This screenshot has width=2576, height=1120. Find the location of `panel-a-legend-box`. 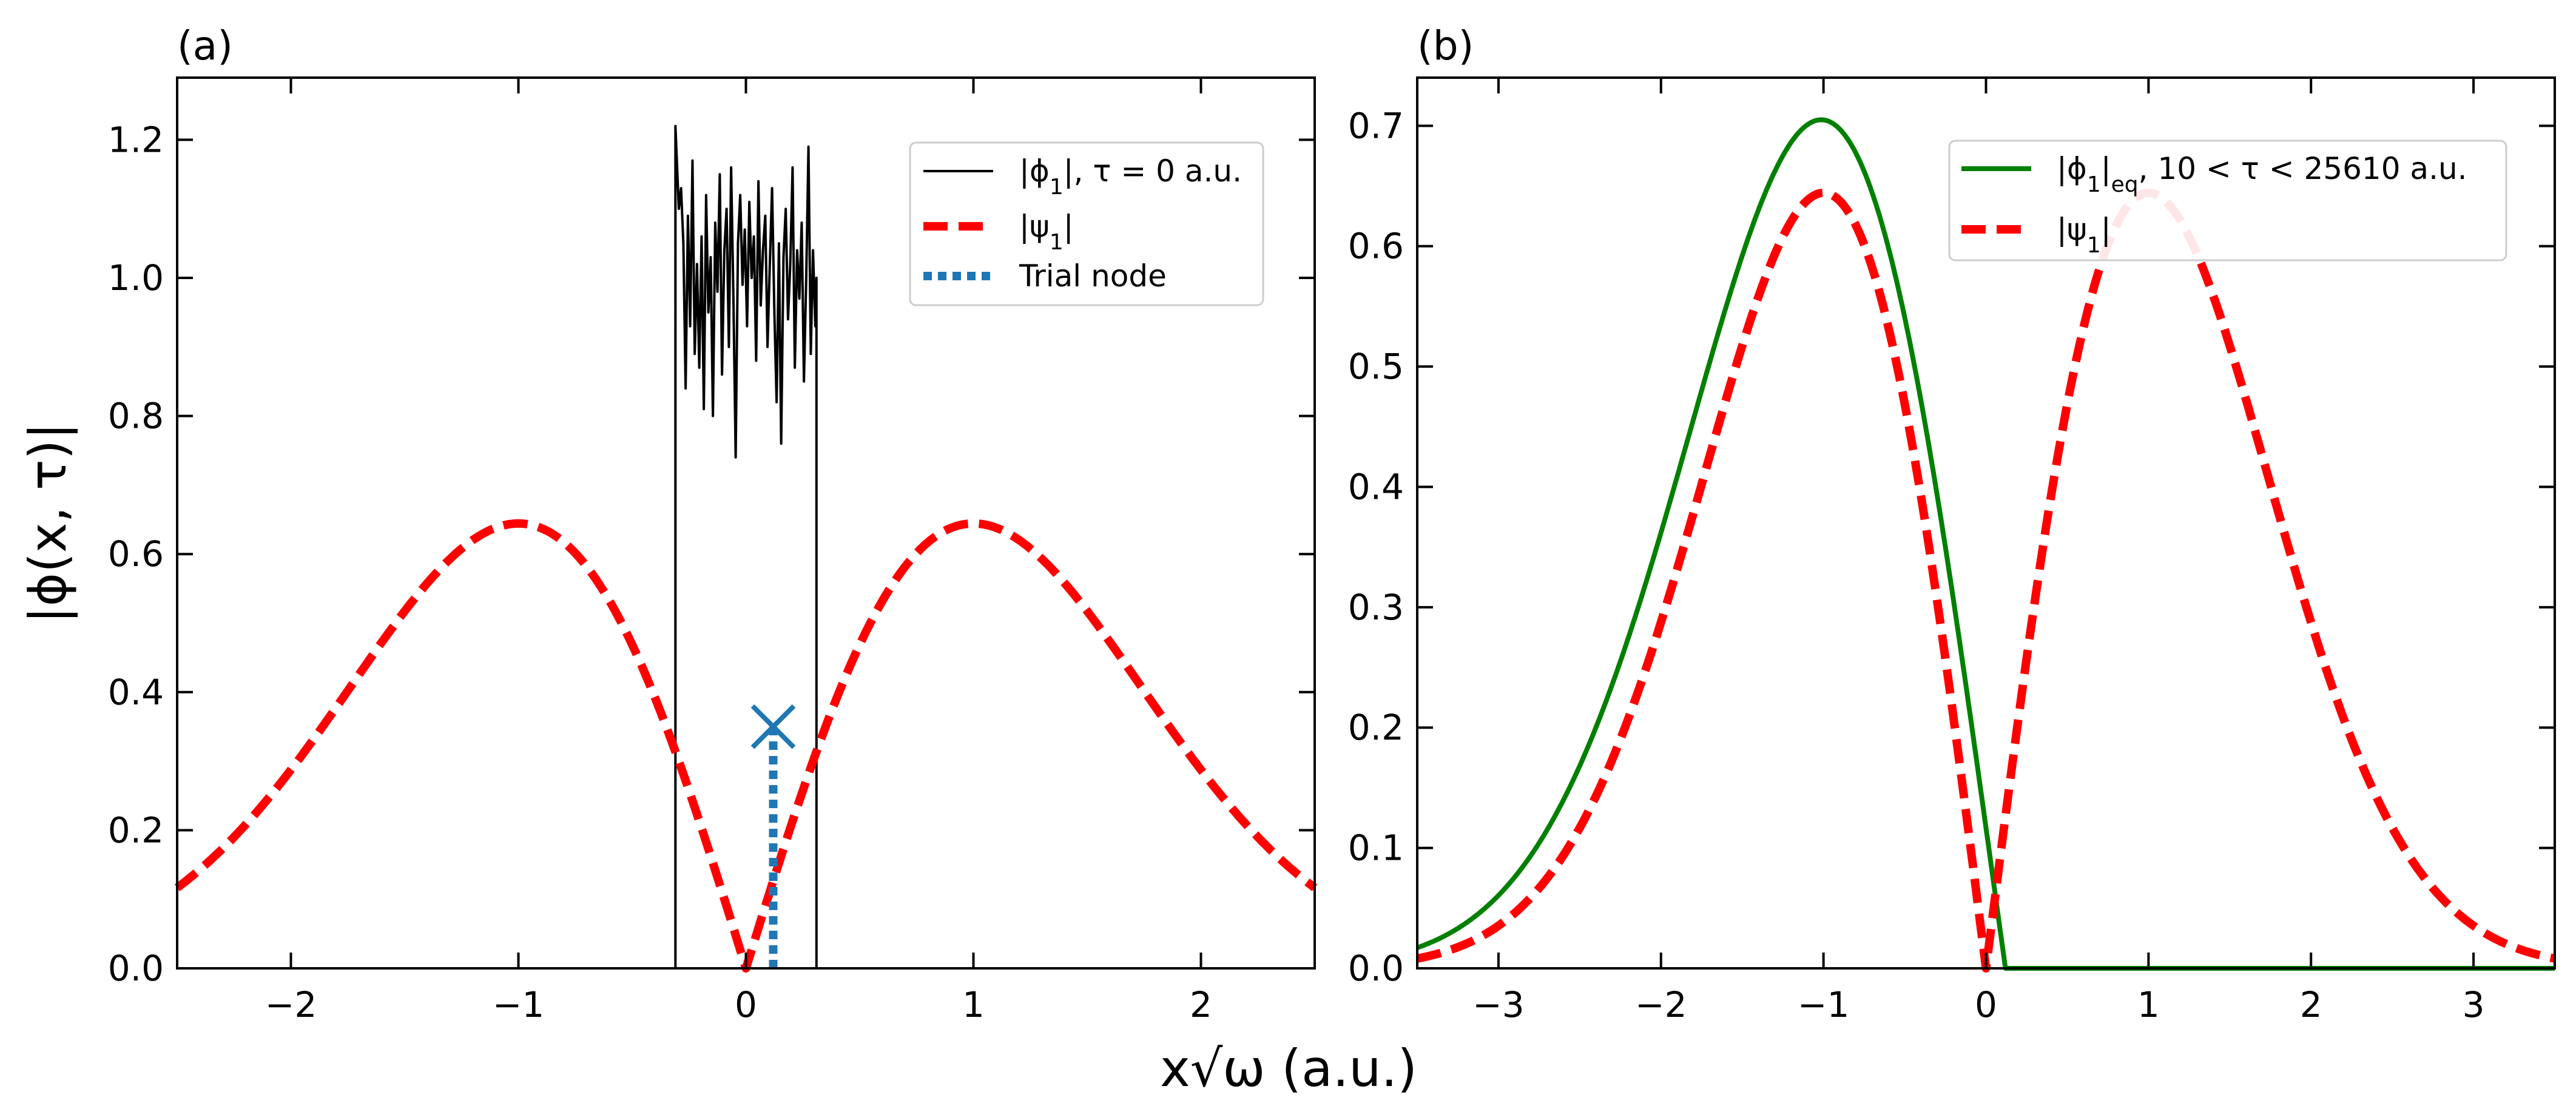

panel-a-legend-box is located at coordinates (1086, 223).